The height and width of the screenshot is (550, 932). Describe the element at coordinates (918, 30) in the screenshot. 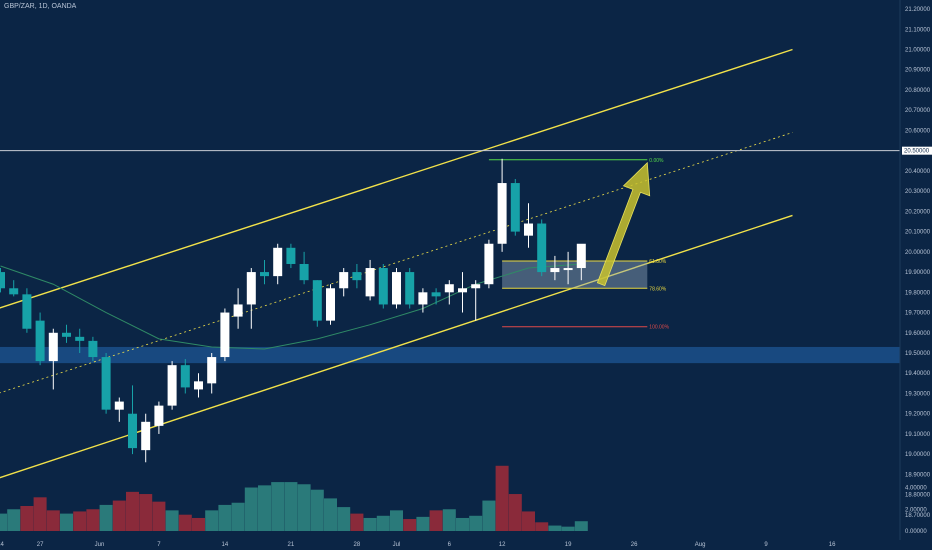

I see `price-tick-label: 21.10000` at that location.